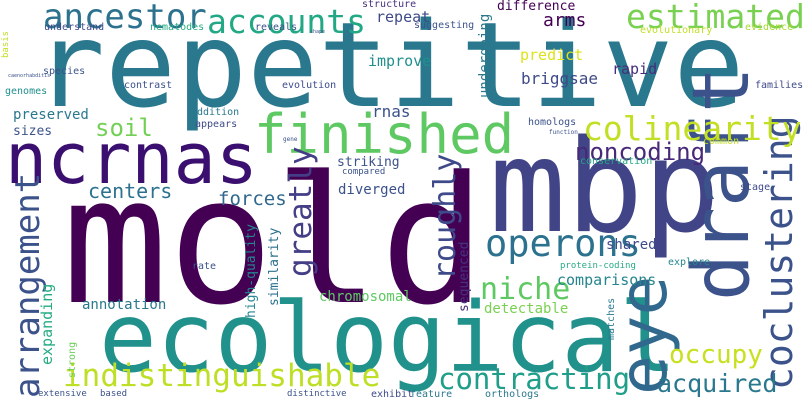  Describe the element at coordinates (274, 266) in the screenshot. I see `word-similarity: similarity` at that location.